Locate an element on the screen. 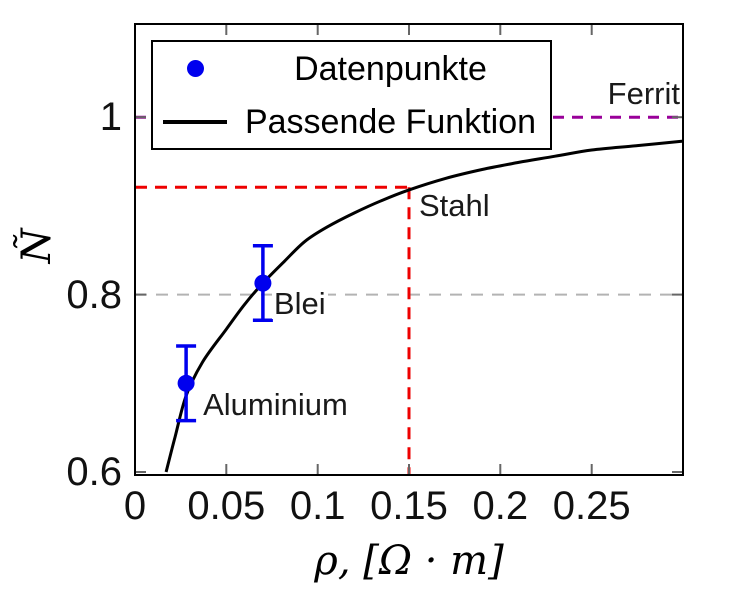 The height and width of the screenshot is (600, 742). fit-line-marker-icon is located at coordinates (195, 121).